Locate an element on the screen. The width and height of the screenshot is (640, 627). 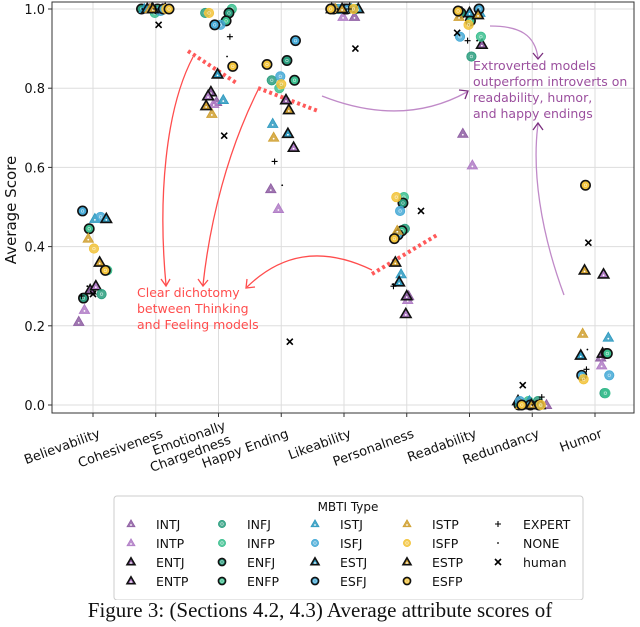
legend-box is located at coordinates (348, 547).